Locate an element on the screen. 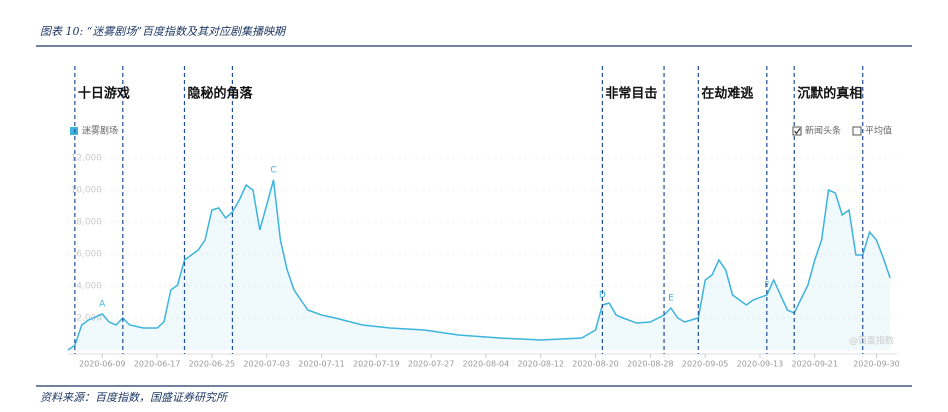 The height and width of the screenshot is (412, 948). watermark: @百度指数 is located at coordinates (871, 341).